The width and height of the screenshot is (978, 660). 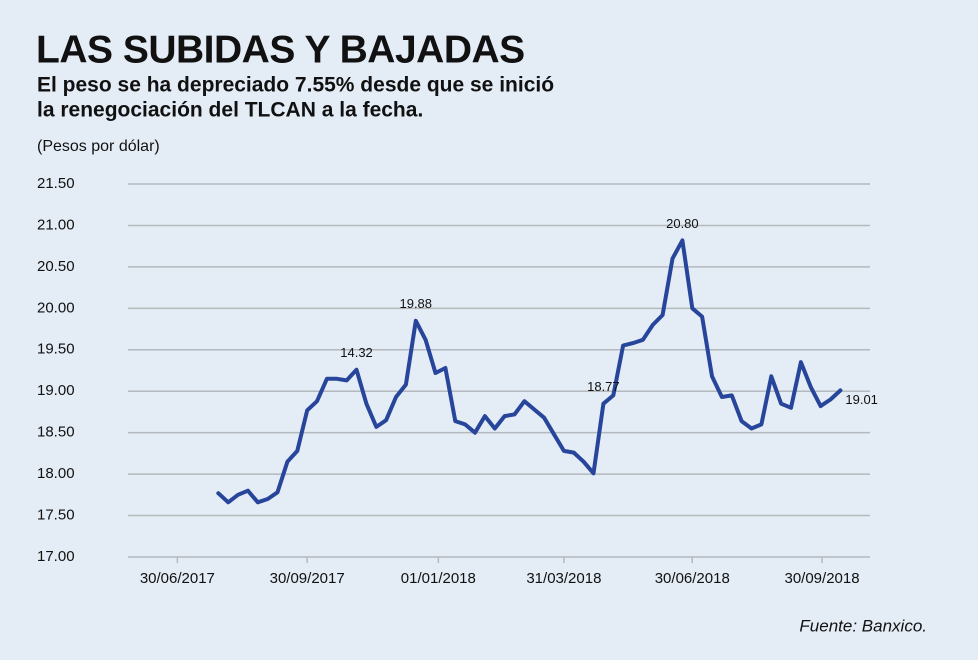 I want to click on source: Fuente: Banxico., so click(x=863, y=625).